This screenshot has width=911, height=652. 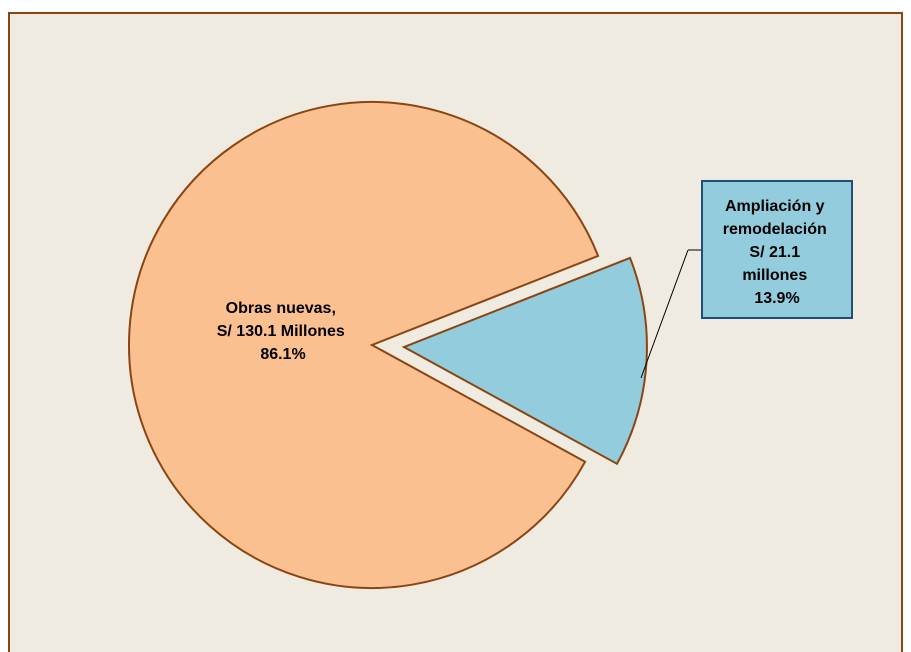 I want to click on label-ampliacion-line-1: Ampliación y, so click(x=775, y=206).